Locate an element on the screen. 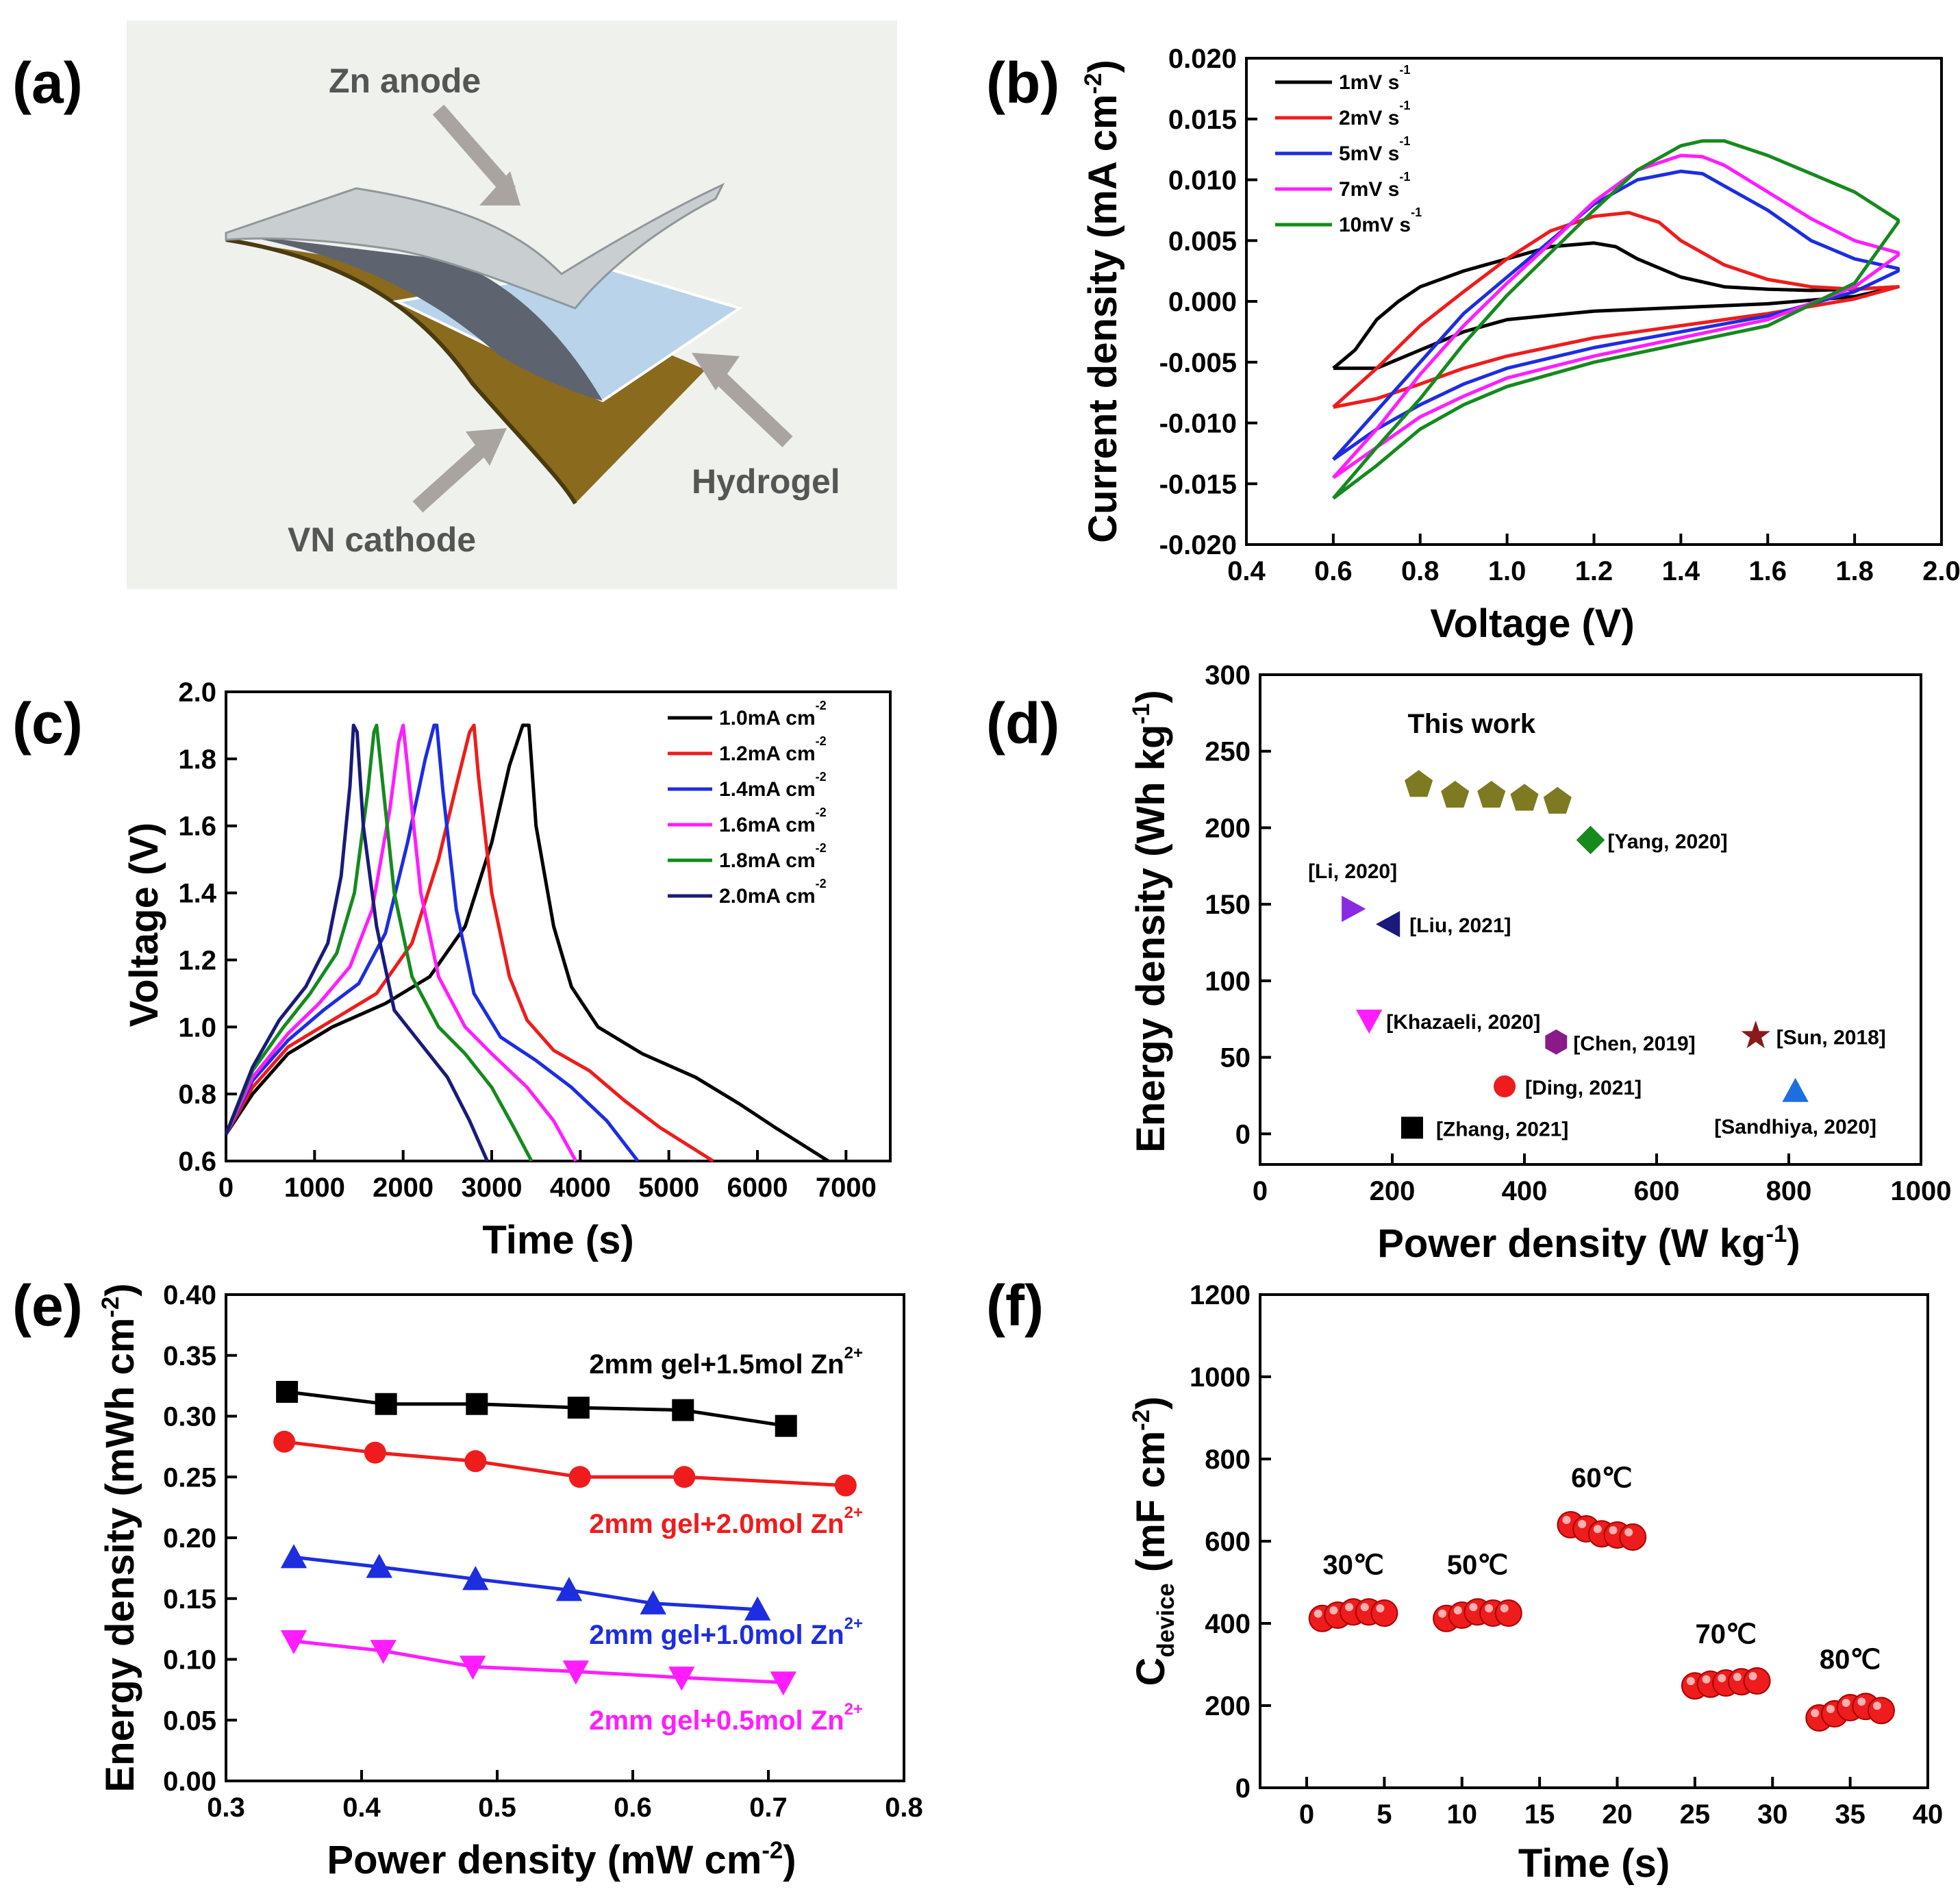 This screenshot has height=1896, width=1960. point-label-4: [Khazaeli, 2020] is located at coordinates (1463, 1022).